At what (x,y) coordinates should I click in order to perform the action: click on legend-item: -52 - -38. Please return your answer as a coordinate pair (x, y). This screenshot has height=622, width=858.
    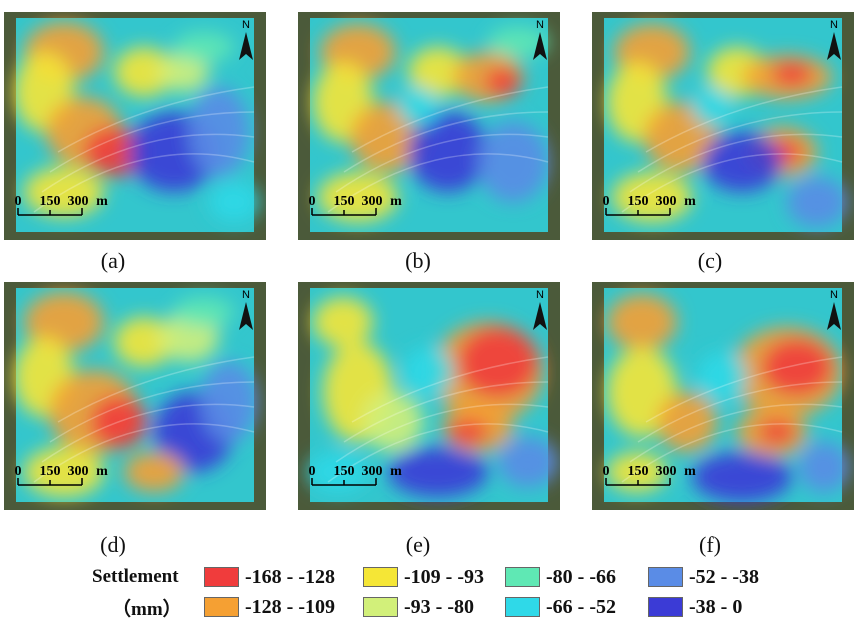
    Looking at the image, I should click on (703, 577).